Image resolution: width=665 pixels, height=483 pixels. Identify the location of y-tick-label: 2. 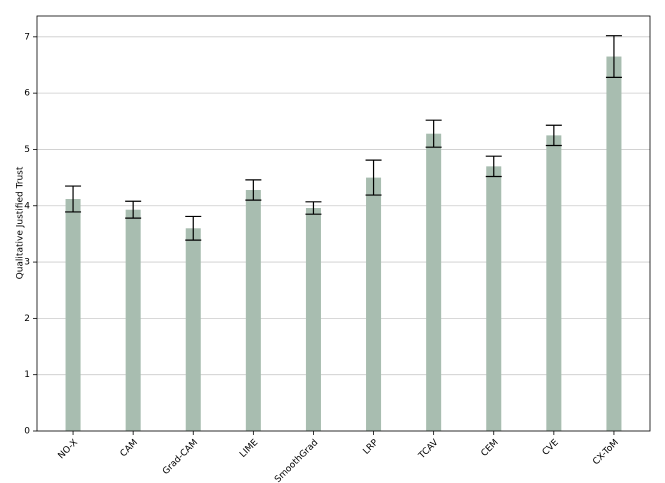
(27, 319).